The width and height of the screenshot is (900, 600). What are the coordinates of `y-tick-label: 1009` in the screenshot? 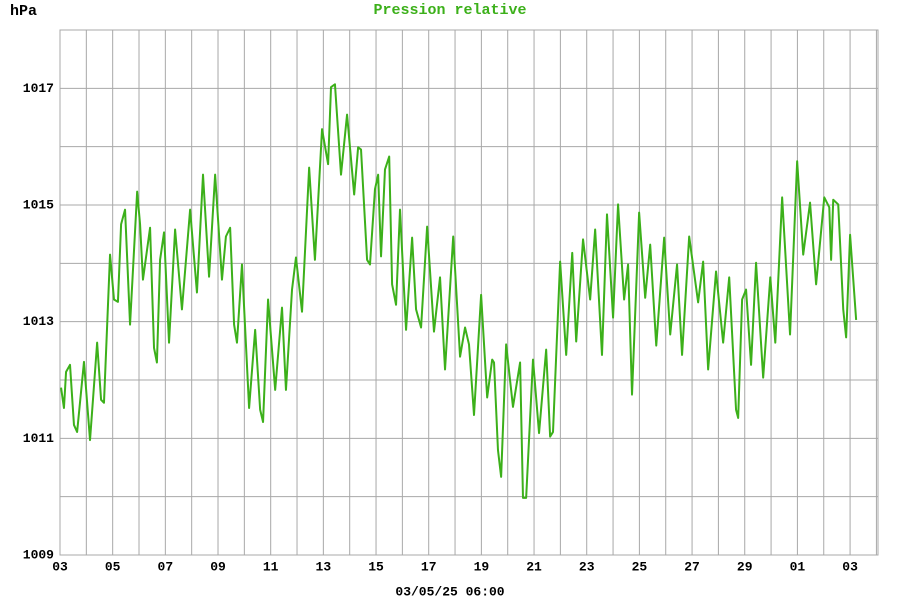 It's located at (38, 554).